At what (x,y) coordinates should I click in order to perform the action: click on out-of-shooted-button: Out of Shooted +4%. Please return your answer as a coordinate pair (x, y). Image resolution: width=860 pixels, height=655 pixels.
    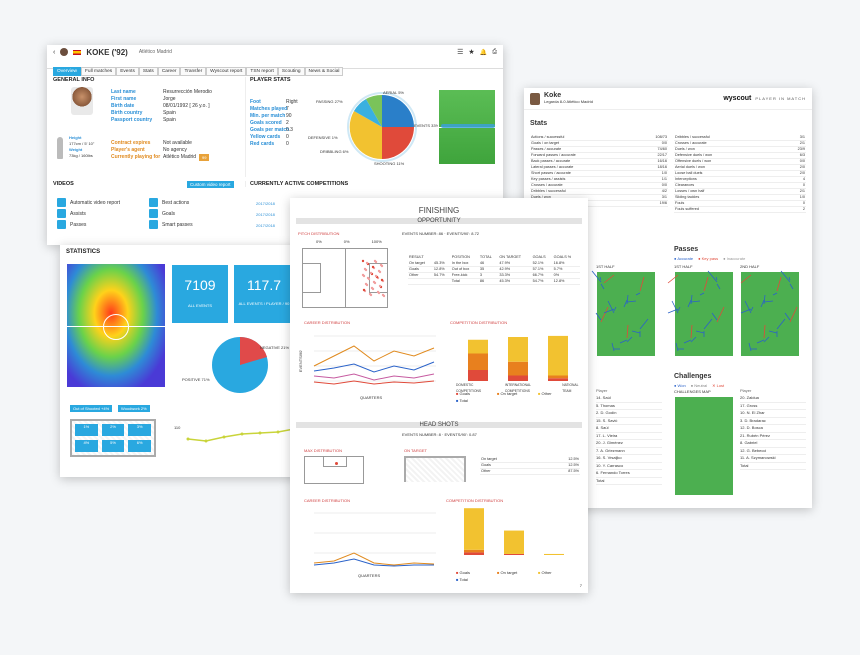
    Looking at the image, I should click on (91, 408).